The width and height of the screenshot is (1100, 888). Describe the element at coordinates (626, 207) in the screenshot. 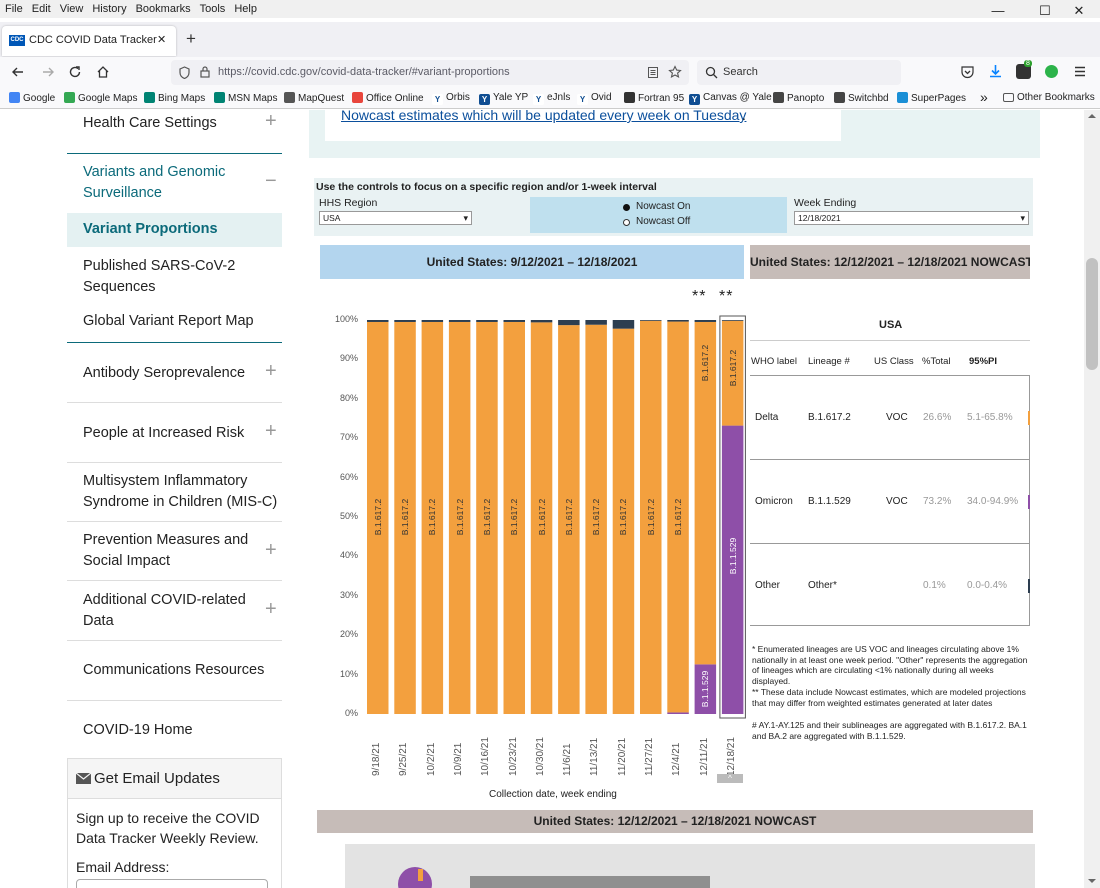

I see `radio-selected-icon` at that location.